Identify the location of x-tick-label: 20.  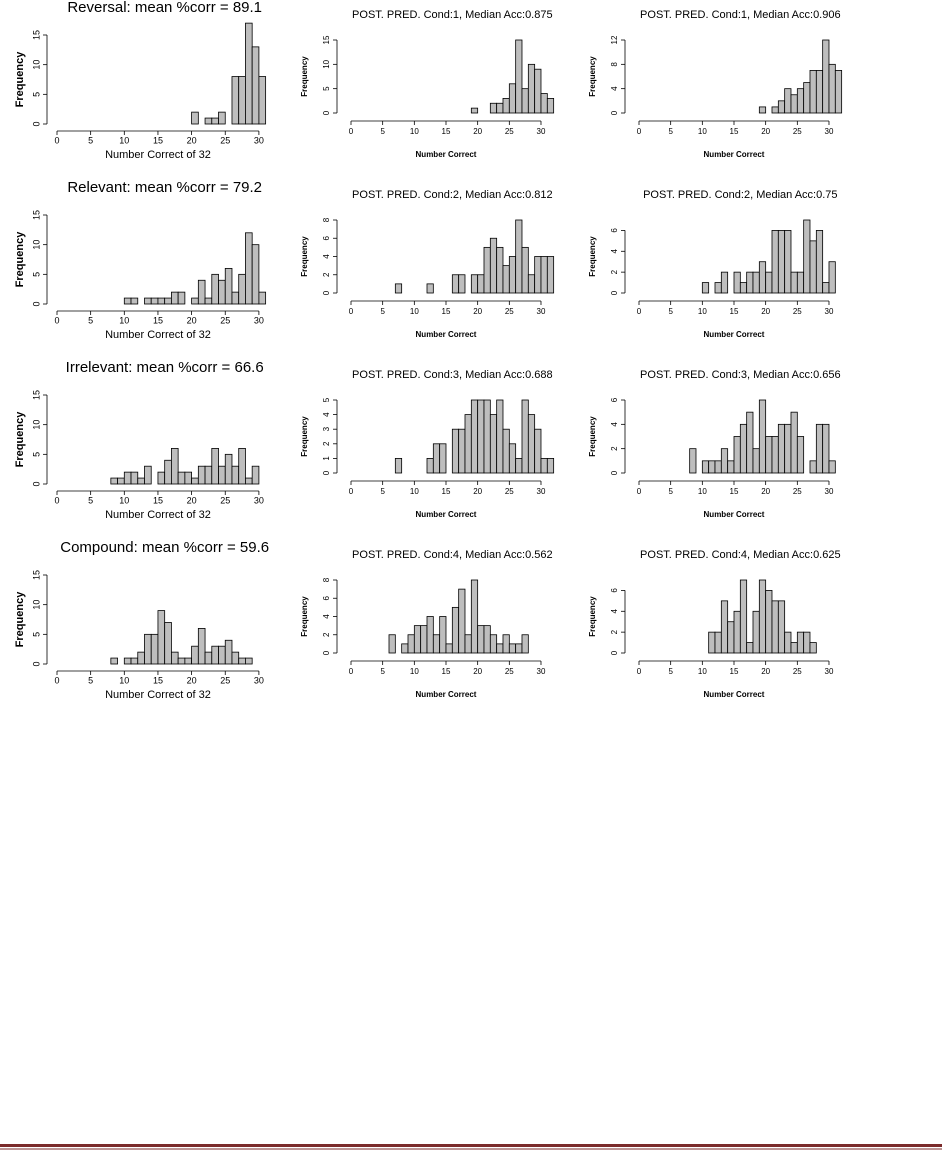
(477, 671).